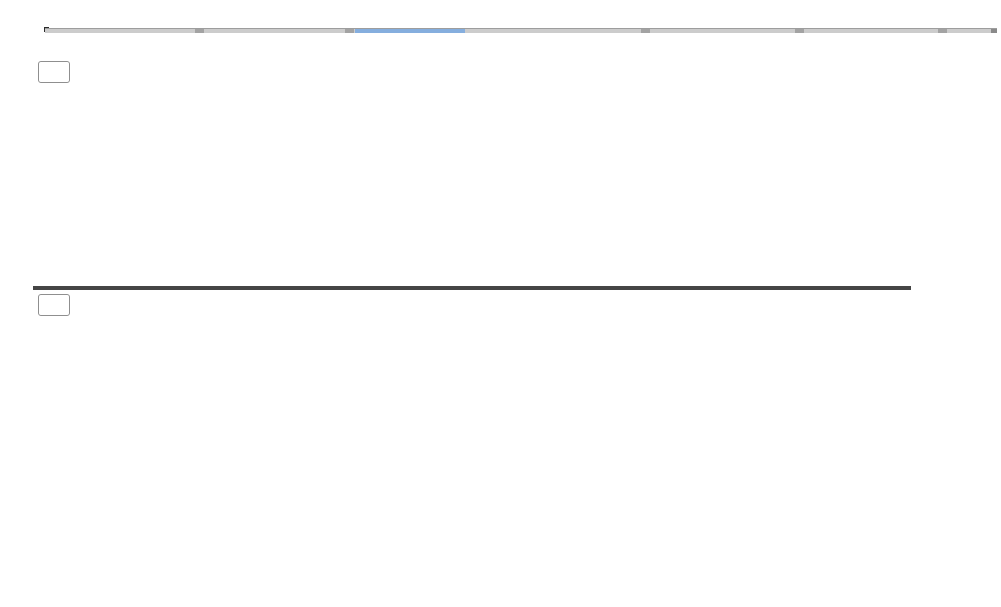  What do you see at coordinates (941, 415) in the screenshot?
I see `log-axis-caption` at bounding box center [941, 415].